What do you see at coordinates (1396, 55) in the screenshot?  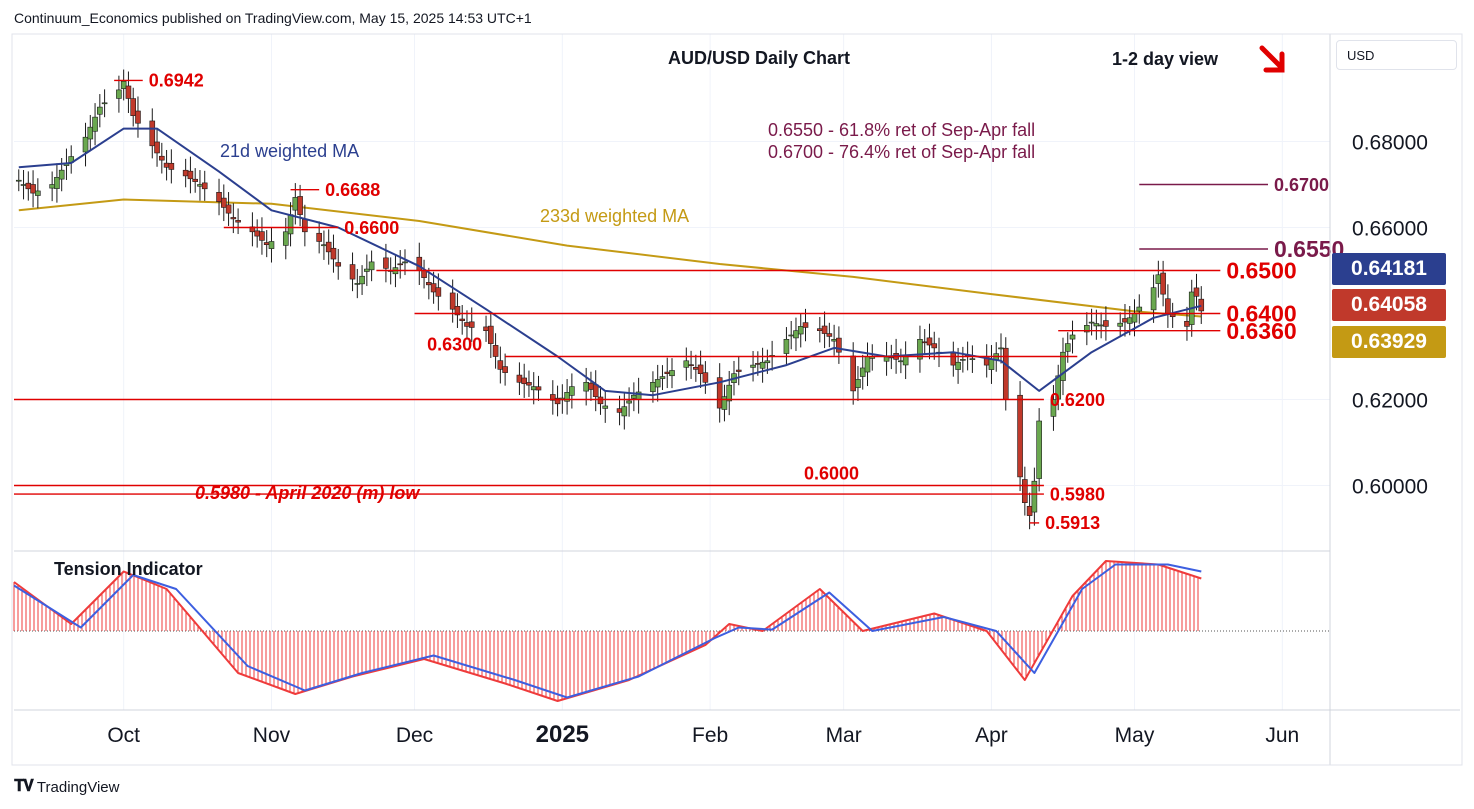 I see `currency-selector: USD` at bounding box center [1396, 55].